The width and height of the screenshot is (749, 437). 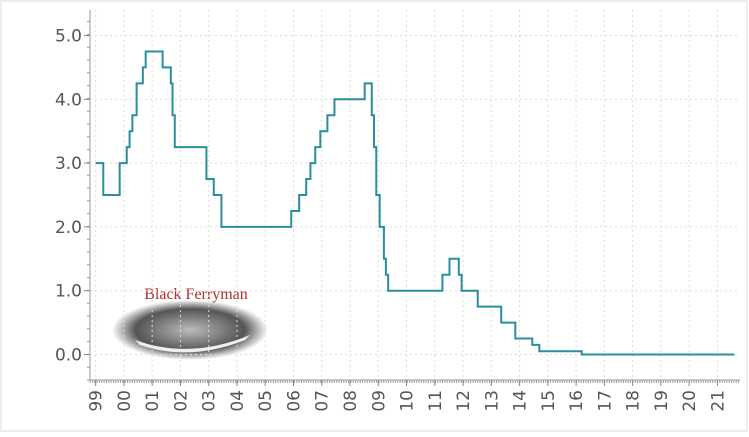 What do you see at coordinates (196, 294) in the screenshot?
I see `watermark-text: Black Ferryman` at bounding box center [196, 294].